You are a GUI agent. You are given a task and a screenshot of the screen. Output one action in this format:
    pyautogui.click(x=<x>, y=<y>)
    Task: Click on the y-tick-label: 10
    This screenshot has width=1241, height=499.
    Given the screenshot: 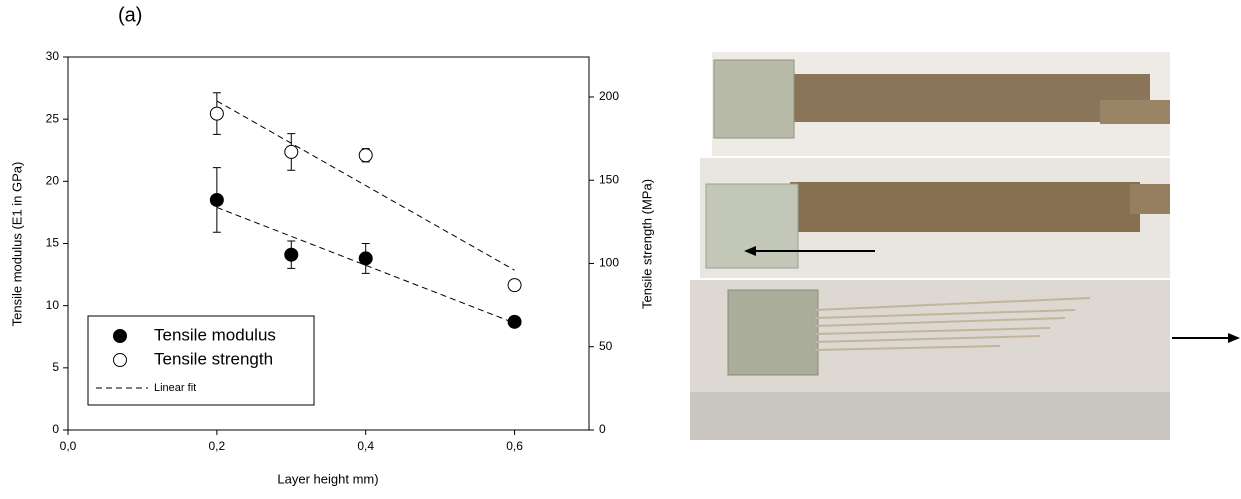 What is the action you would take?
    pyautogui.click(x=53, y=305)
    